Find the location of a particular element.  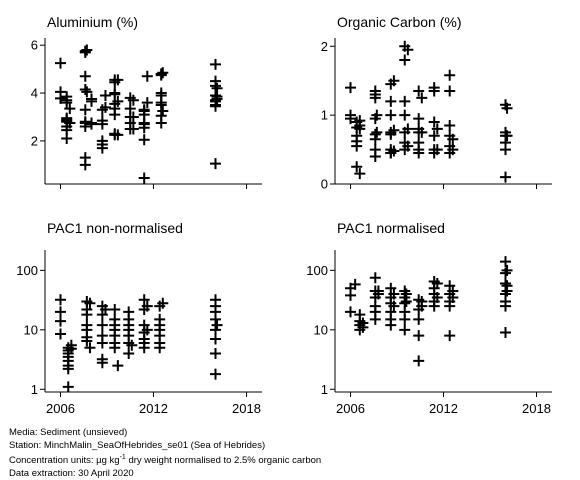

caption-media: Media: Sediment (unsieved) is located at coordinates (68, 432).